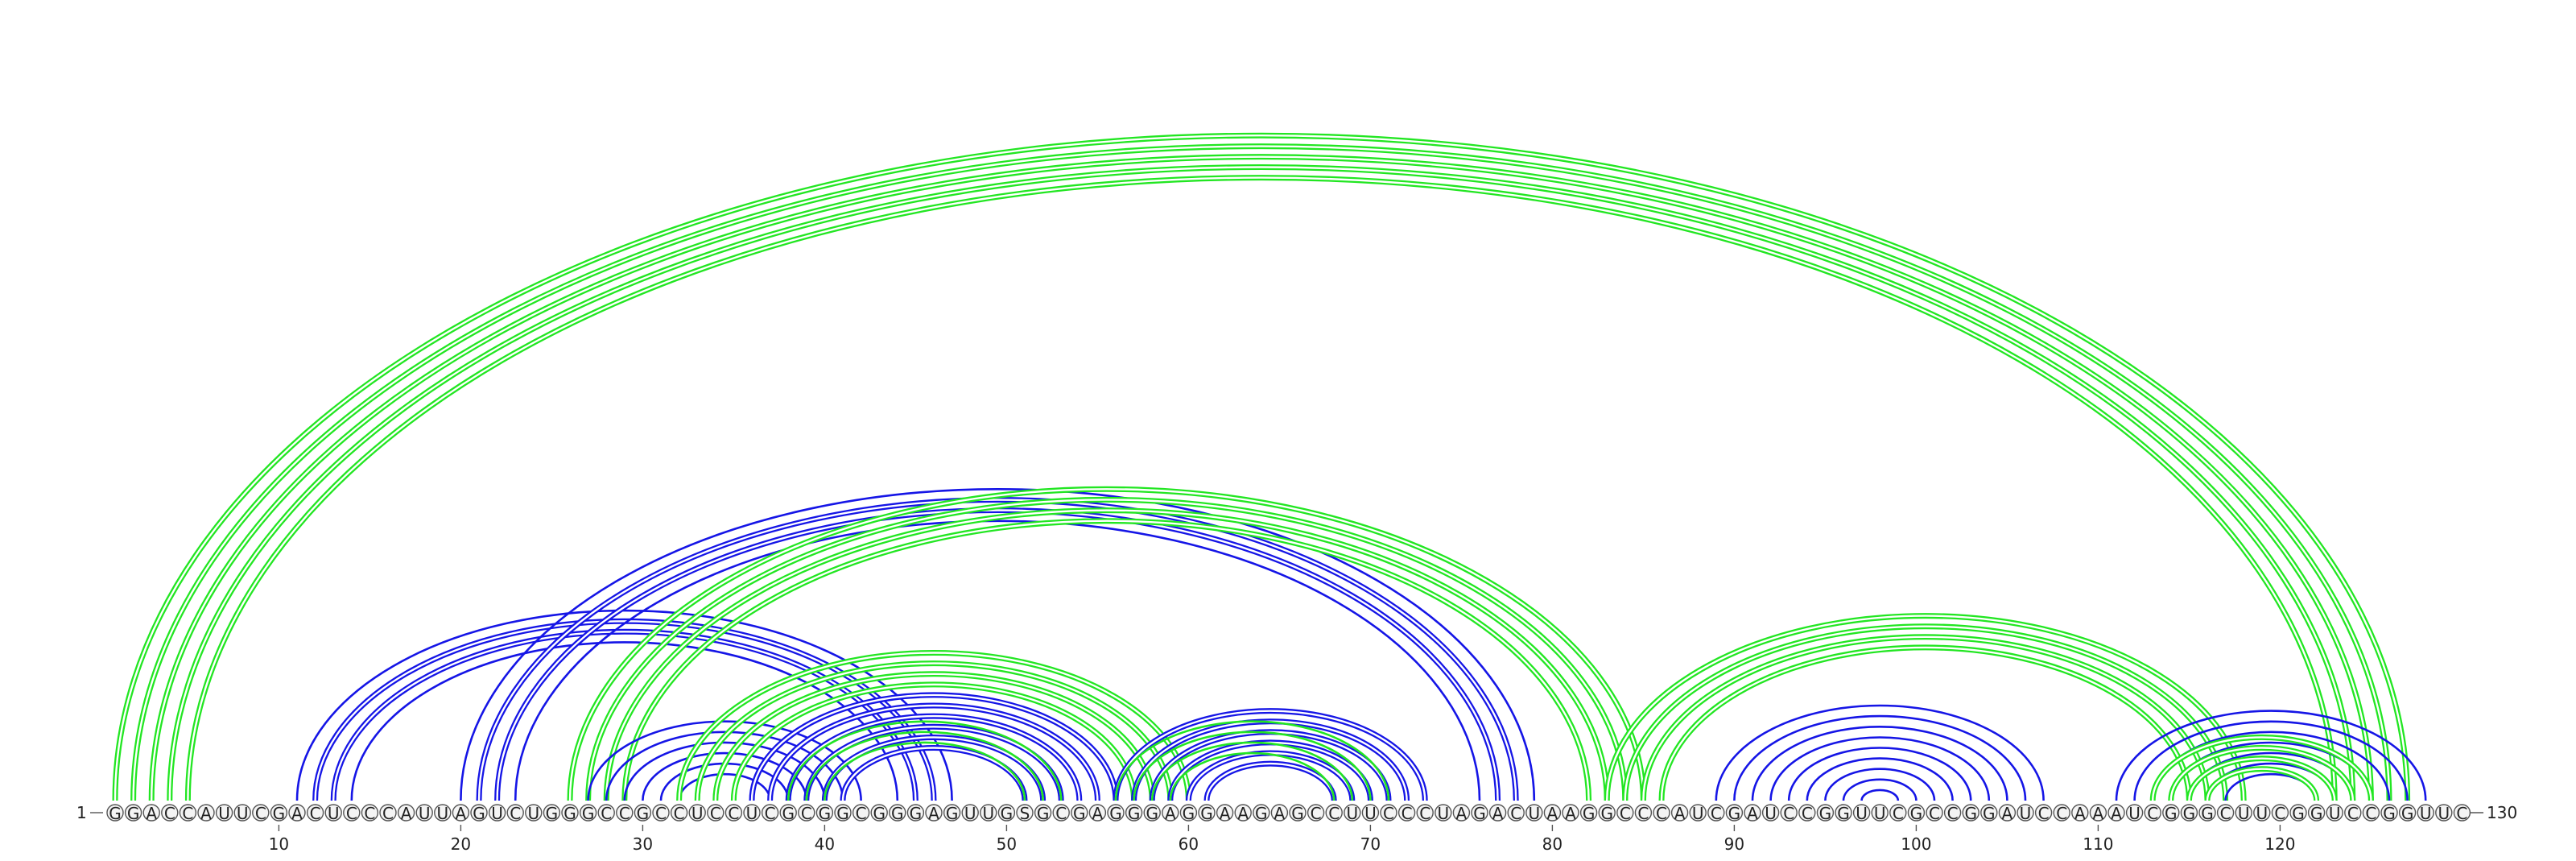 The height and width of the screenshot is (861, 2576). I want to click on position-tick-label: 110, so click(2098, 844).